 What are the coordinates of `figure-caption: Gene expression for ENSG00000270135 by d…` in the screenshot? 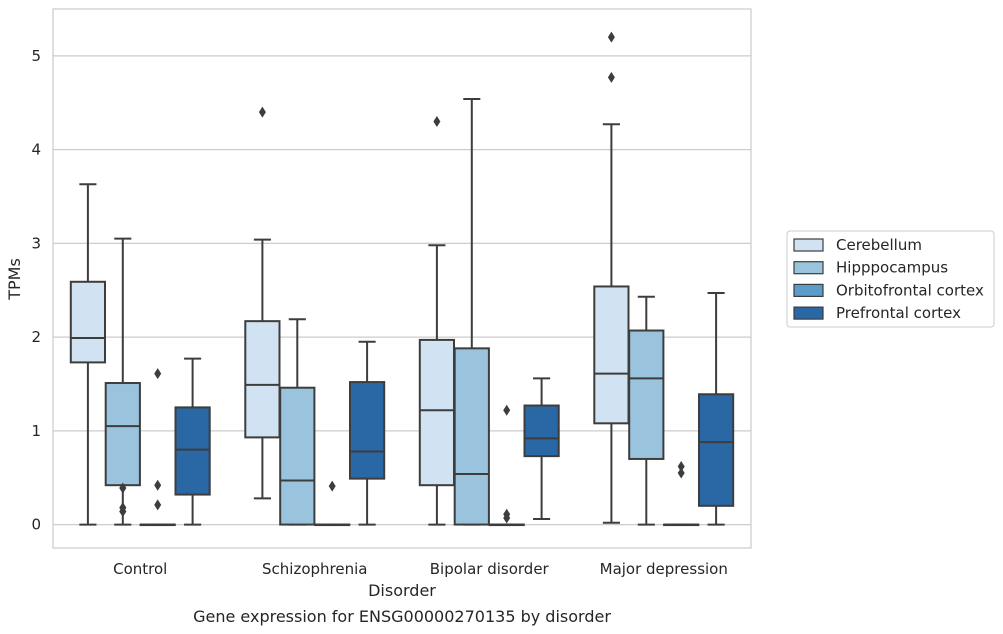 It's located at (402, 616).